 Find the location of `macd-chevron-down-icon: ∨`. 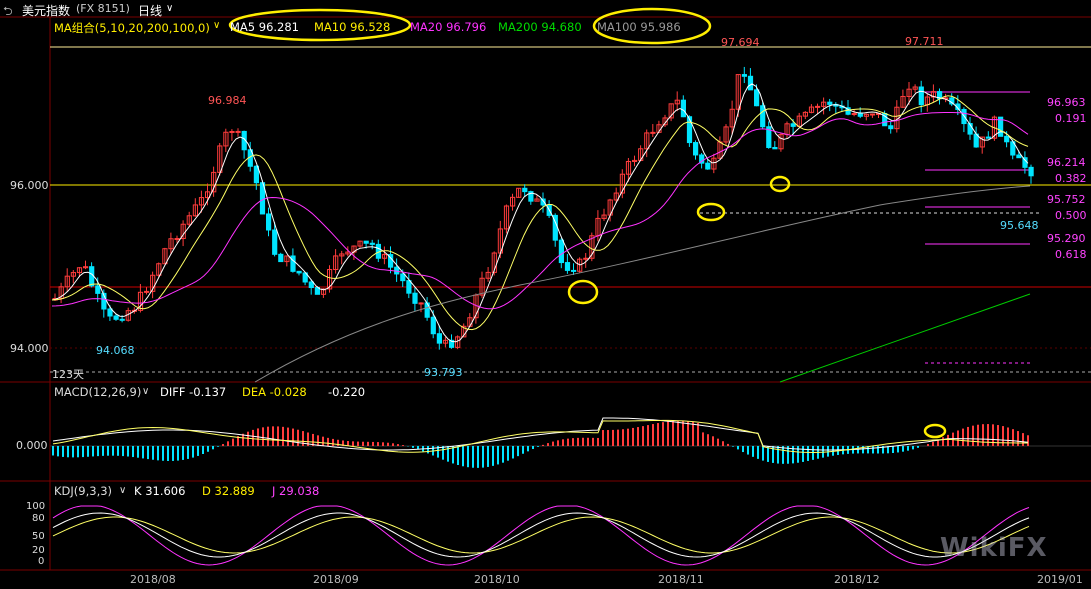

macd-chevron-down-icon: ∨ is located at coordinates (146, 391).